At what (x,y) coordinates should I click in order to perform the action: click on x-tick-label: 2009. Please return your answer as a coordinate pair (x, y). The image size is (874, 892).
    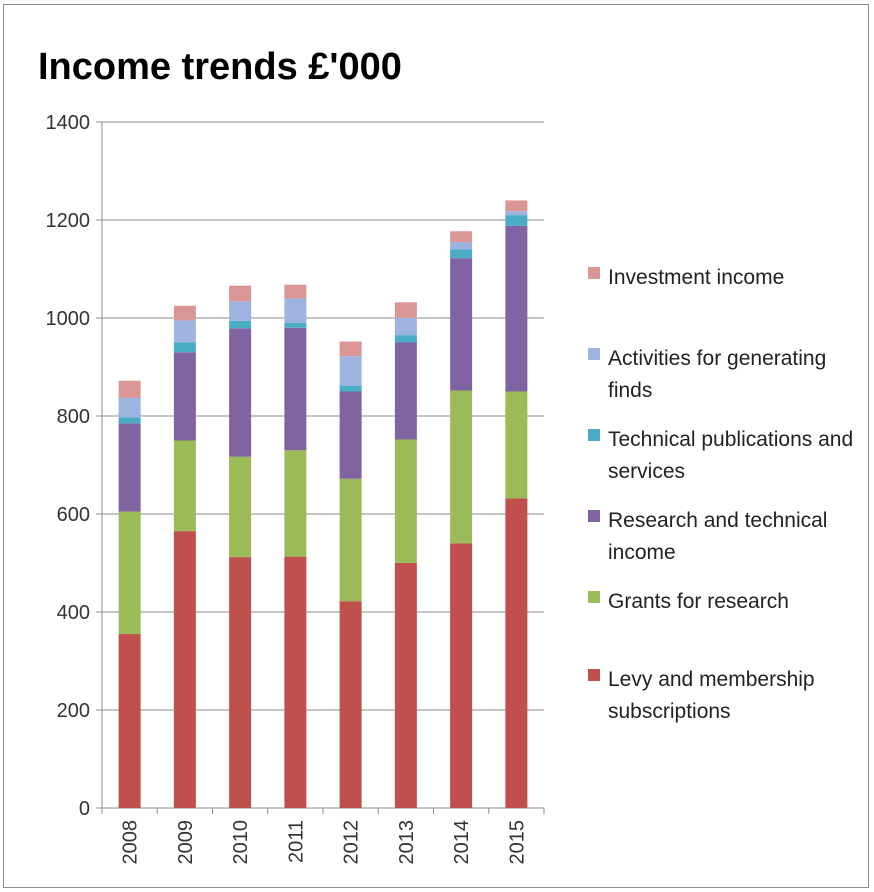
    Looking at the image, I should click on (186, 842).